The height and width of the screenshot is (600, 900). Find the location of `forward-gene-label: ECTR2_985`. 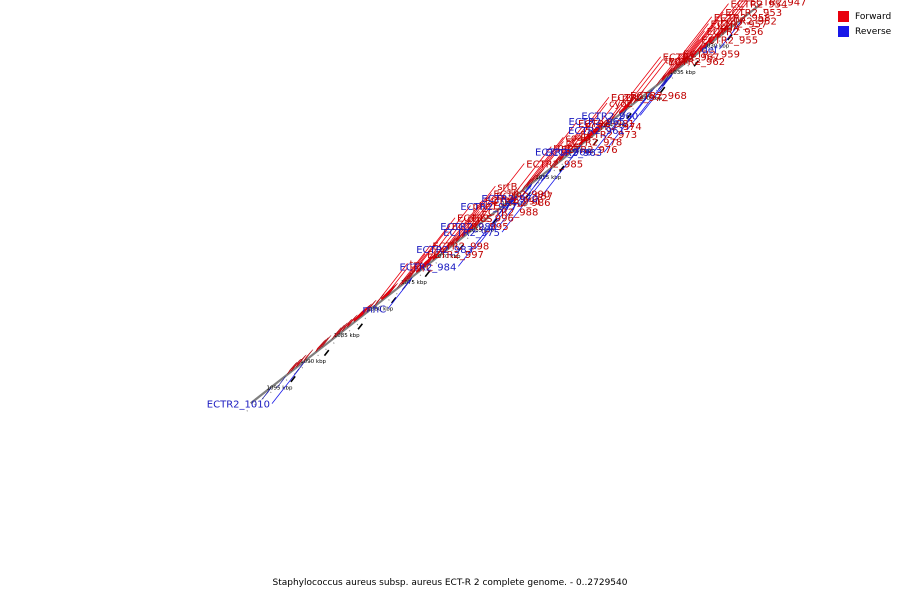

forward-gene-label: ECTR2_985 is located at coordinates (554, 165).